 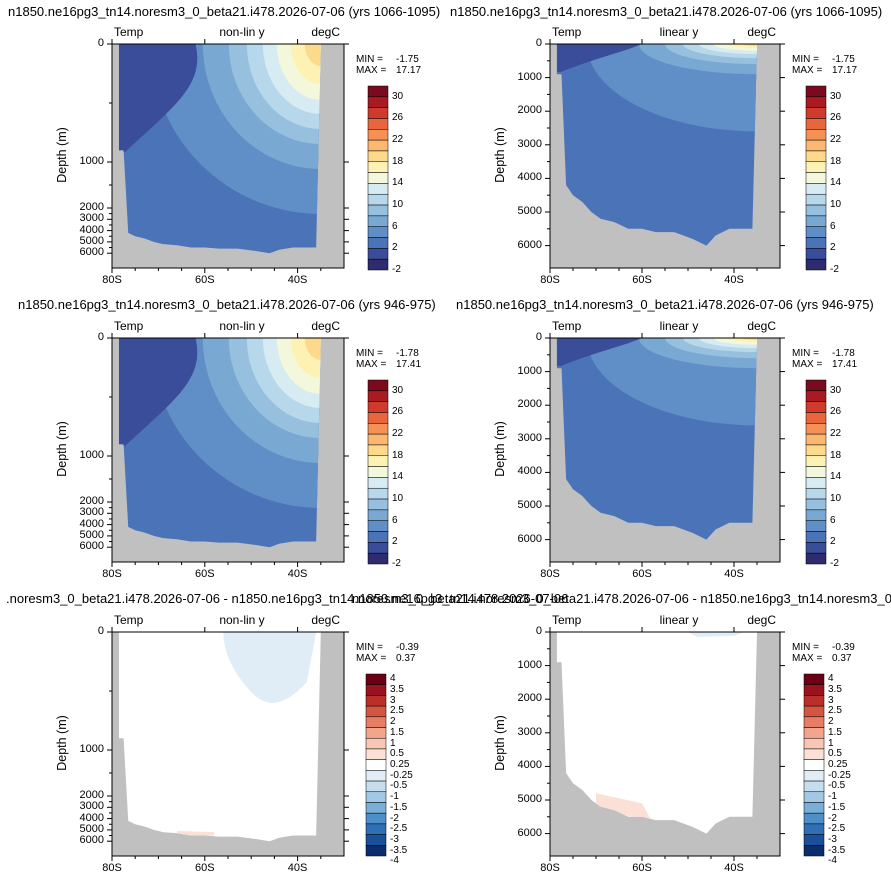 What do you see at coordinates (409, 70) in the screenshot?
I see `max-value: 17.17` at bounding box center [409, 70].